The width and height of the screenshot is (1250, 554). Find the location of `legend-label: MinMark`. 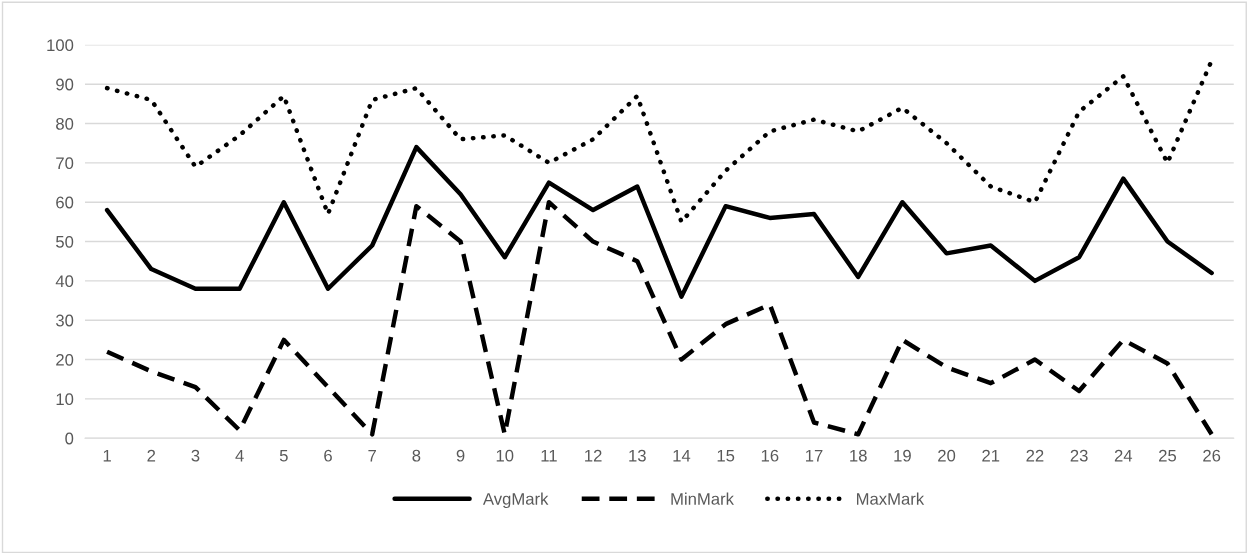

legend-label: MinMark is located at coordinates (702, 498).